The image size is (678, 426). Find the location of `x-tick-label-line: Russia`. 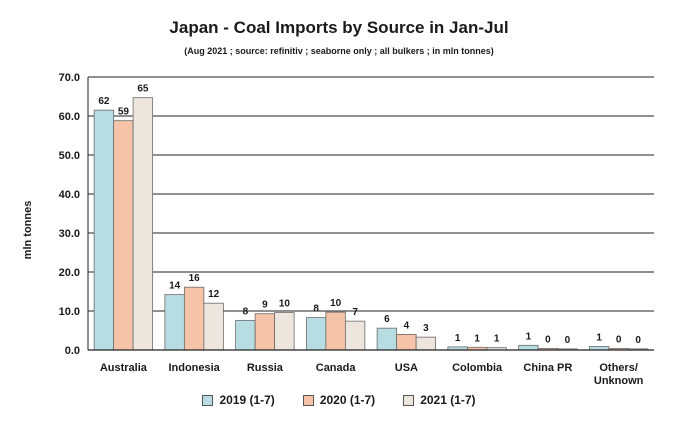

x-tick-label-line: Russia is located at coordinates (265, 368).